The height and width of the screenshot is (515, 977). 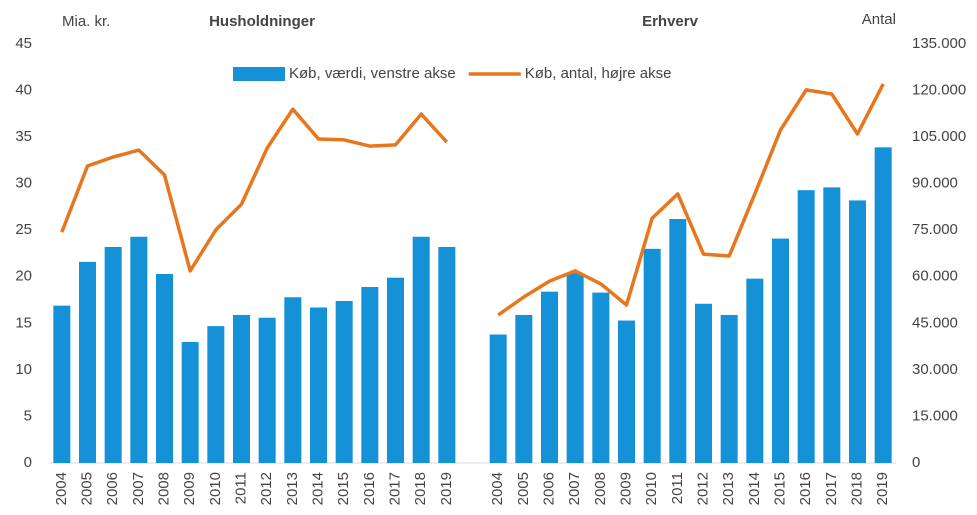 What do you see at coordinates (372, 73) in the screenshot?
I see `legend-label: Køb, værdi, venstre akse` at bounding box center [372, 73].